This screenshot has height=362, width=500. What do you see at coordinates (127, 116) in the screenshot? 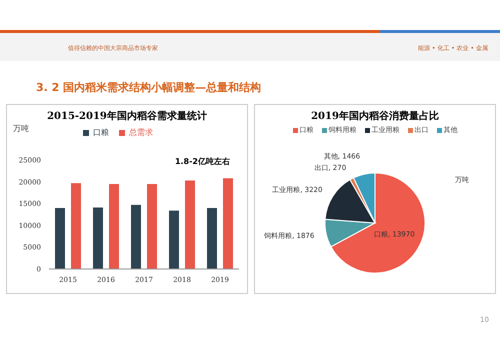
I see `chart-title: 2015-2019年国内稻谷需求量统计` at bounding box center [127, 116].